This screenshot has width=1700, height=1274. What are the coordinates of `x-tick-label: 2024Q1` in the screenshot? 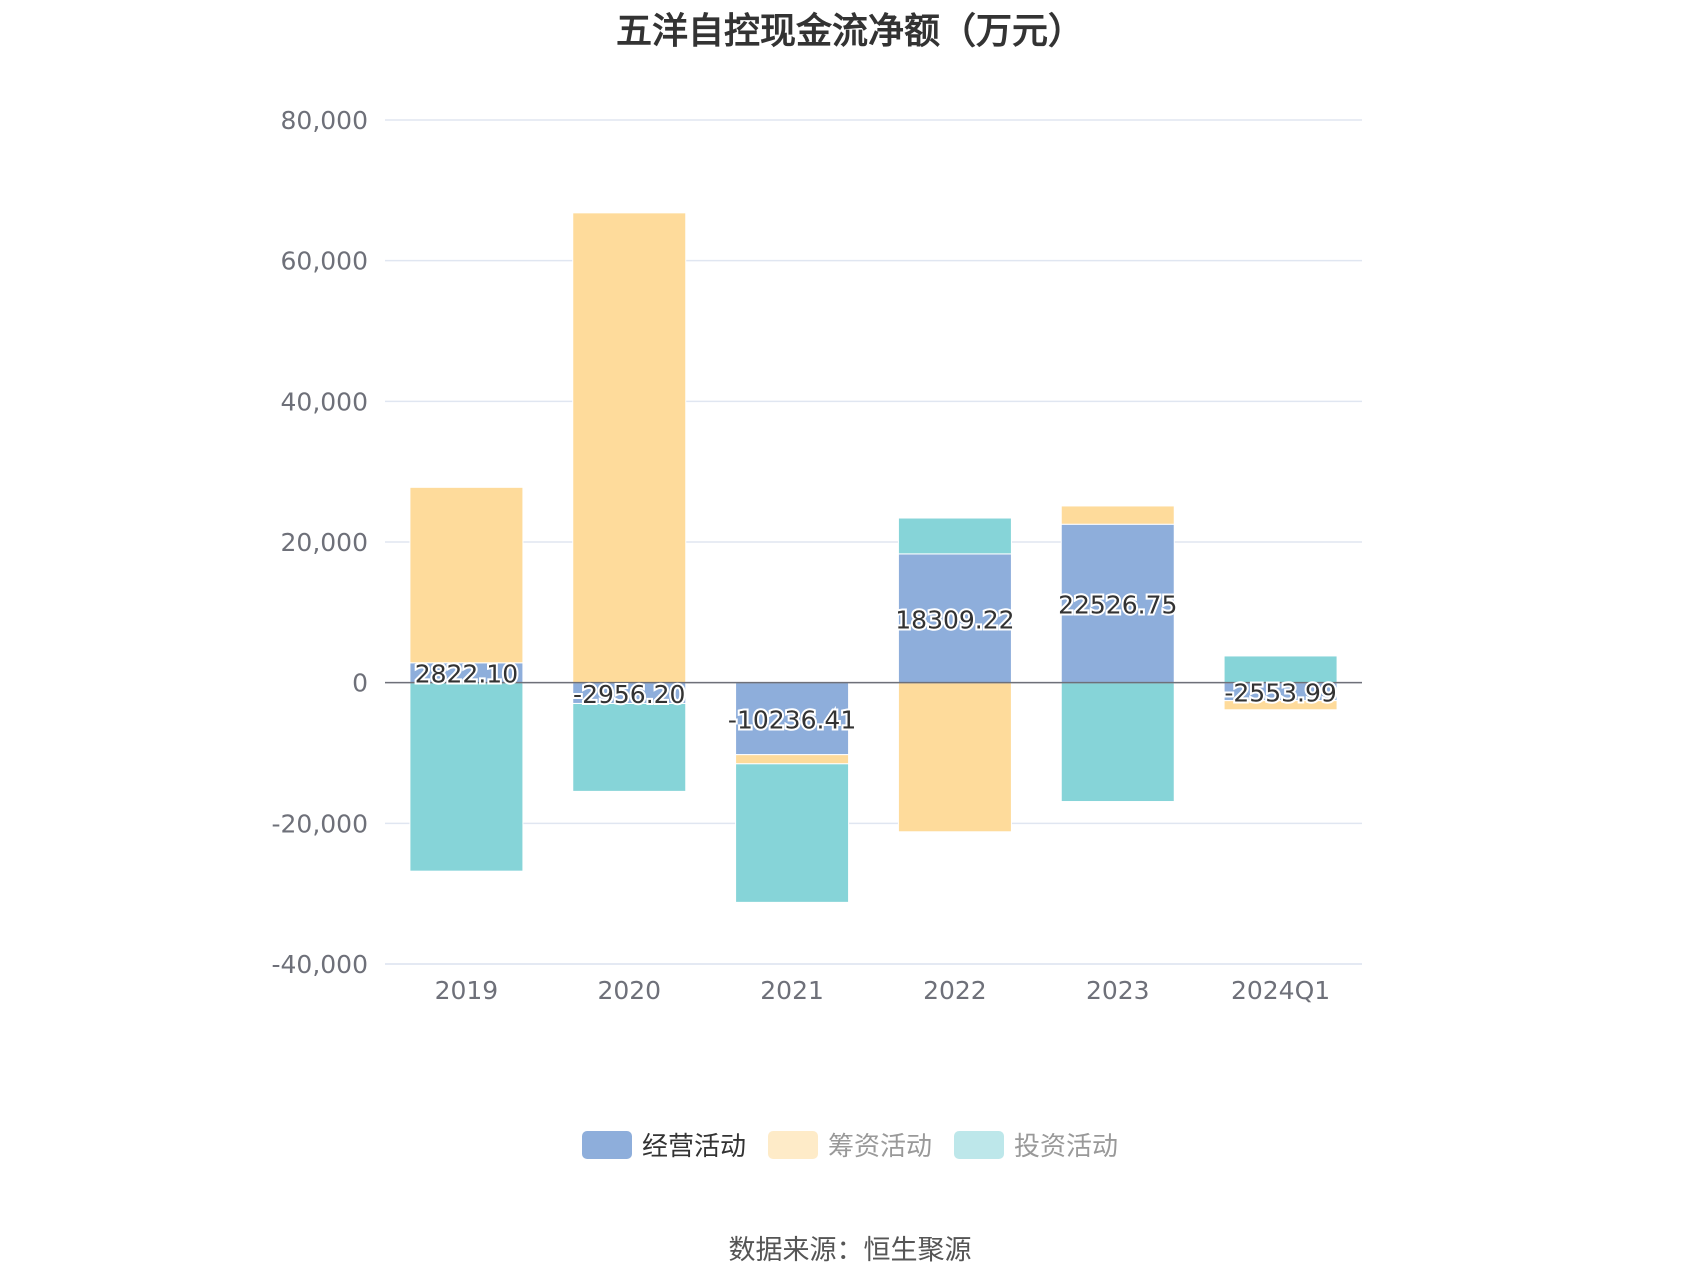 It's located at (1280, 990).